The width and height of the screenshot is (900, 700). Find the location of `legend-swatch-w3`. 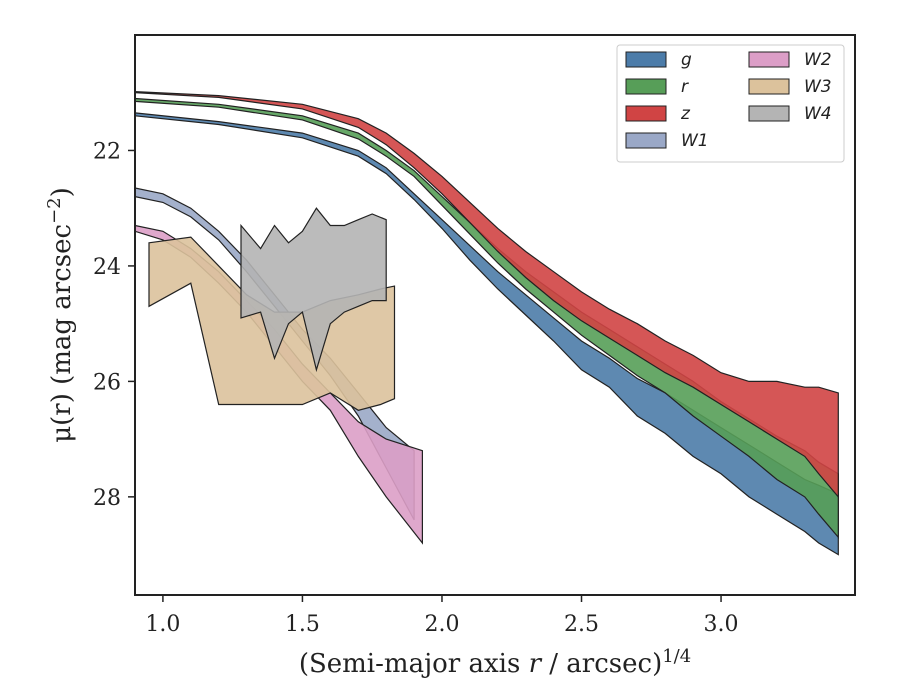

legend-swatch-w3 is located at coordinates (769, 86).